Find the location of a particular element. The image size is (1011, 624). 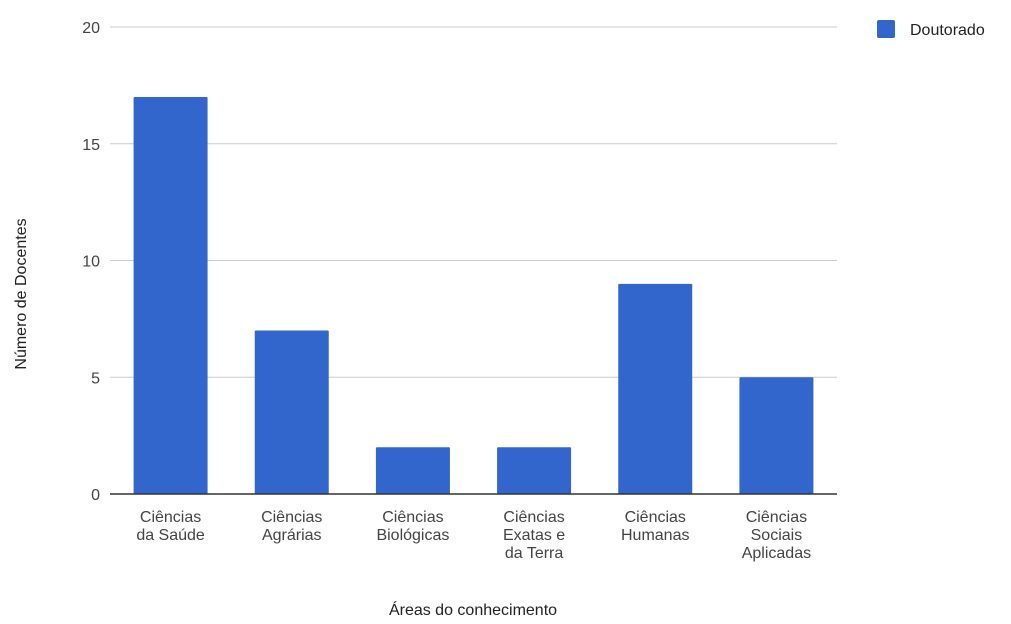

legend-swatch is located at coordinates (886, 29).